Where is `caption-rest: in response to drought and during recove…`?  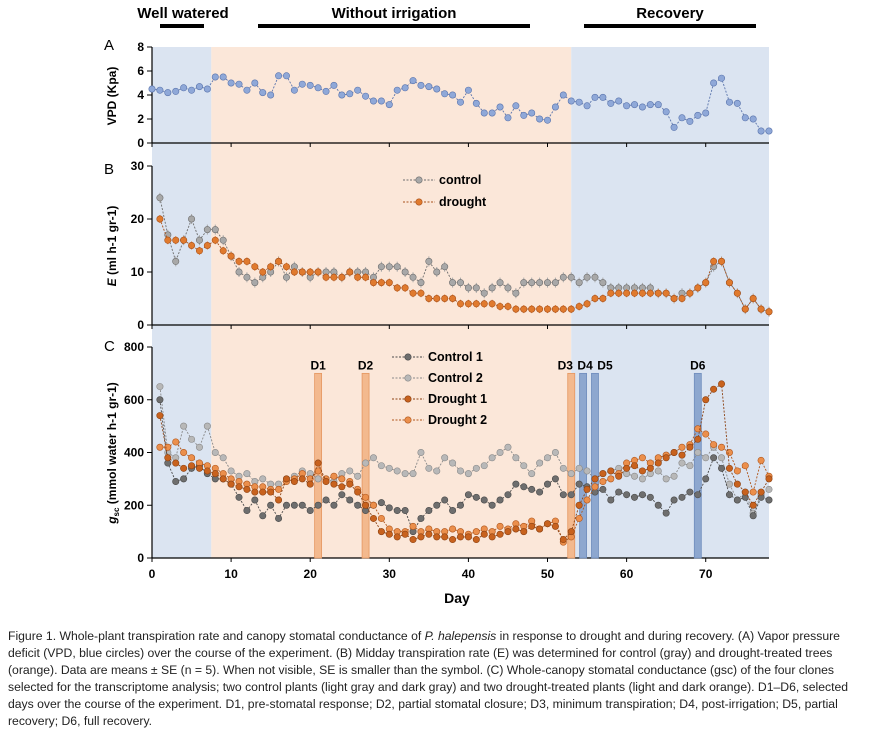 caption-rest: in response to drought and during recove… is located at coordinates (428, 678).